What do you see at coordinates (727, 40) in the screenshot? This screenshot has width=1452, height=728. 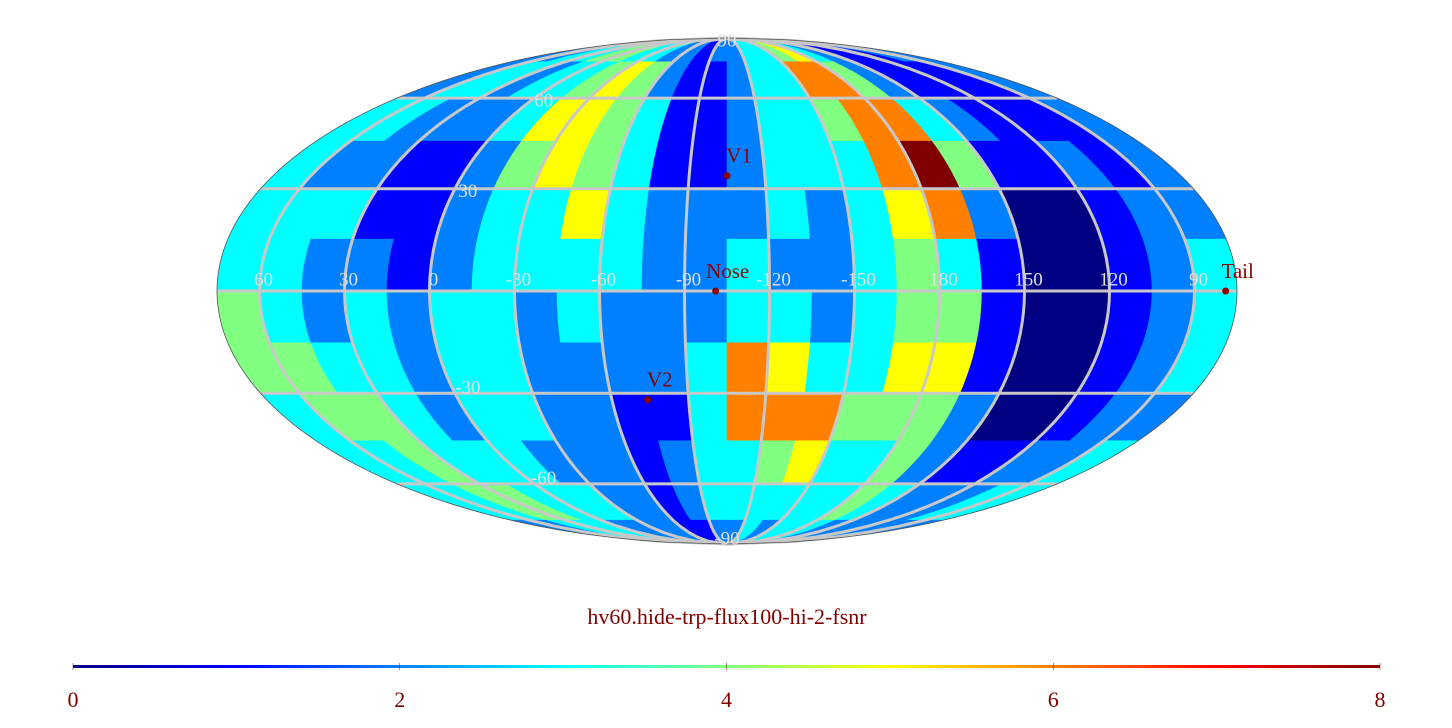 I see `lat-tick-label: 90` at bounding box center [727, 40].